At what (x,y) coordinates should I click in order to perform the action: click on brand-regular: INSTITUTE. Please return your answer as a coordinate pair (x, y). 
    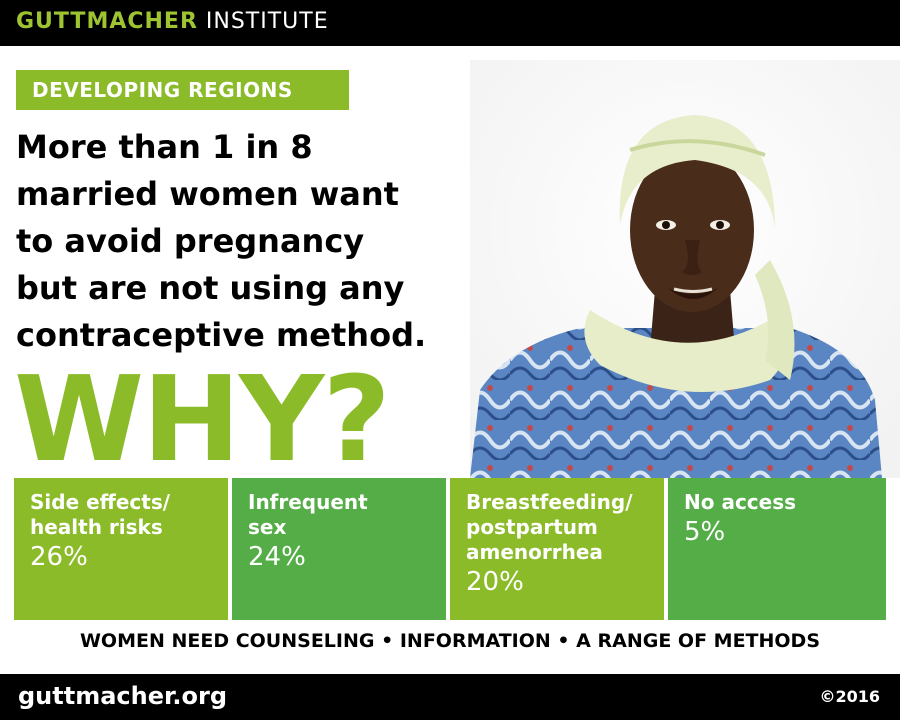
    Looking at the image, I should click on (267, 21).